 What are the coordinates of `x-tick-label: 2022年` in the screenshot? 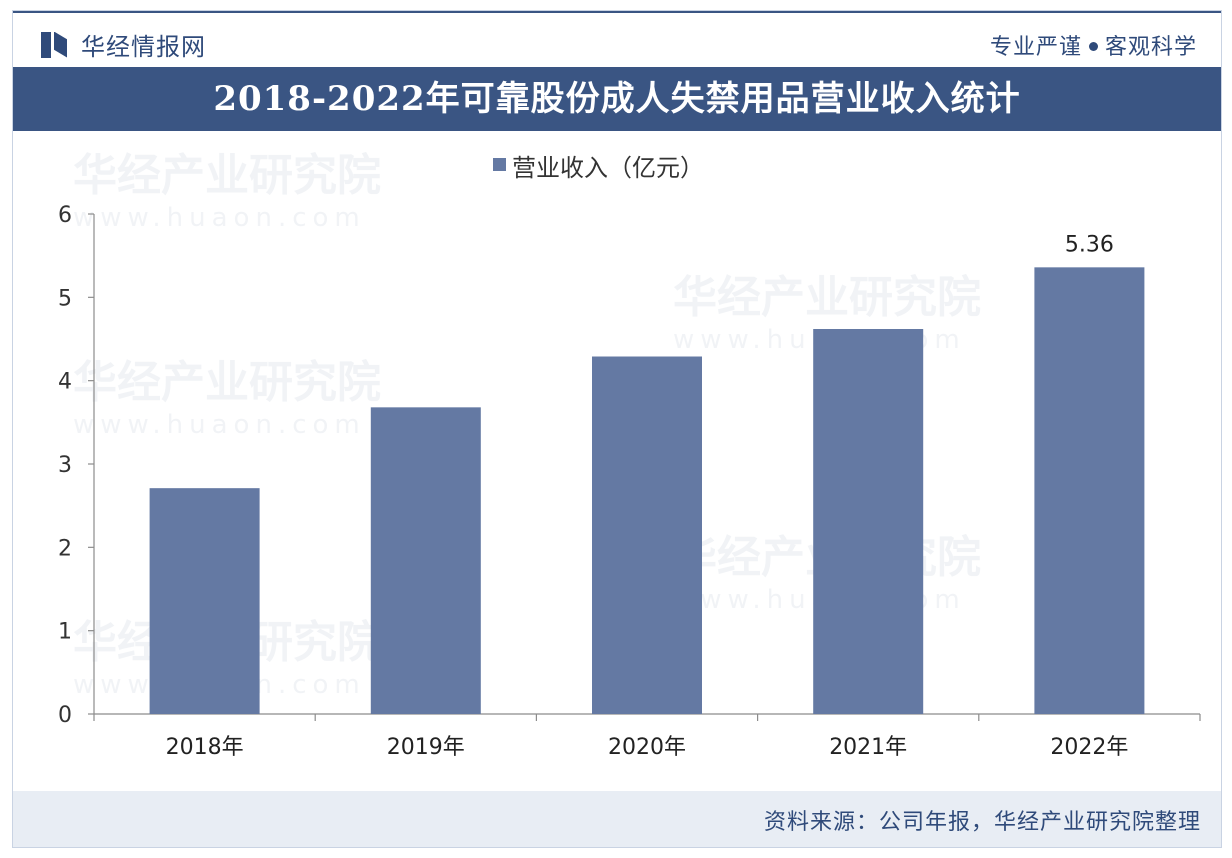 It's located at (1089, 747).